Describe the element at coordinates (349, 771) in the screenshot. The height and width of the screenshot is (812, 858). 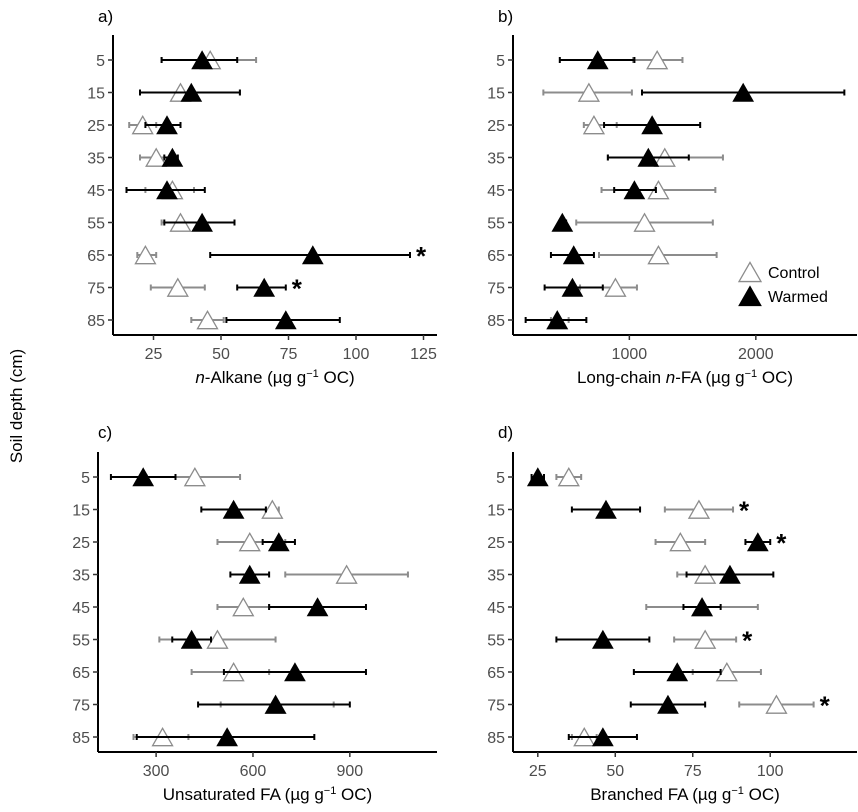
I see `x-tick-label: 900` at that location.